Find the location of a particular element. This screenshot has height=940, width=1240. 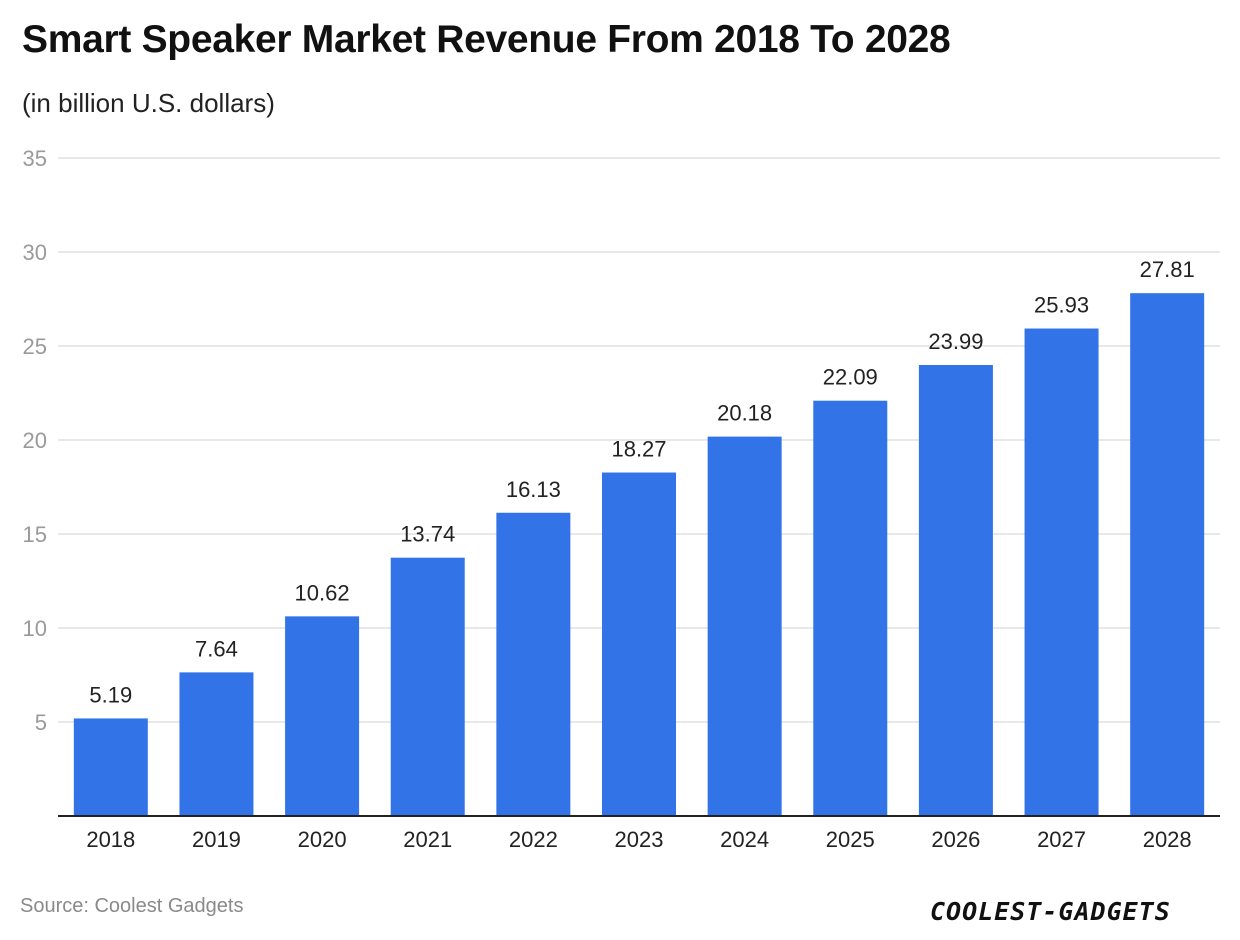

y-tick-label: 25 is located at coordinates (35, 346).